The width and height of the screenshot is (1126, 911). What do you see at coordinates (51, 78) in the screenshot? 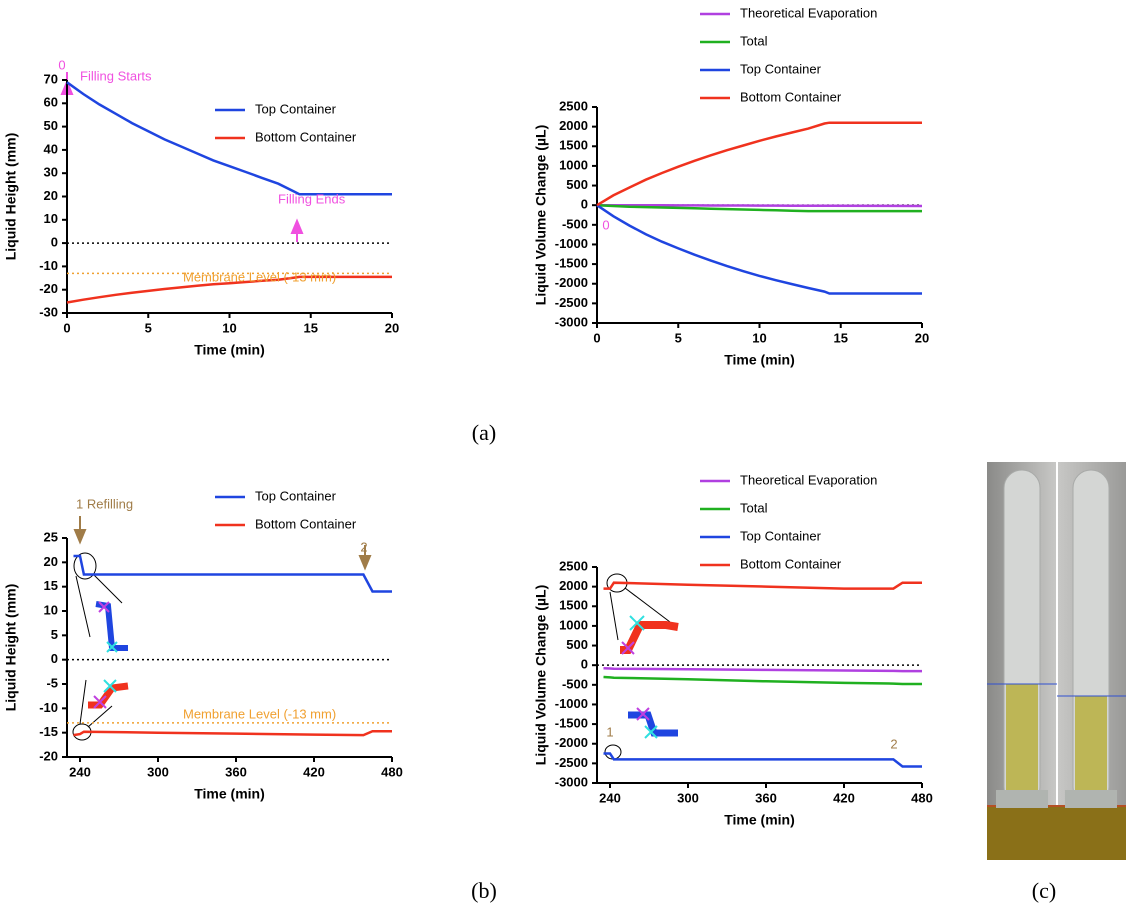
I see `y-tick-label: 70` at bounding box center [51, 78].